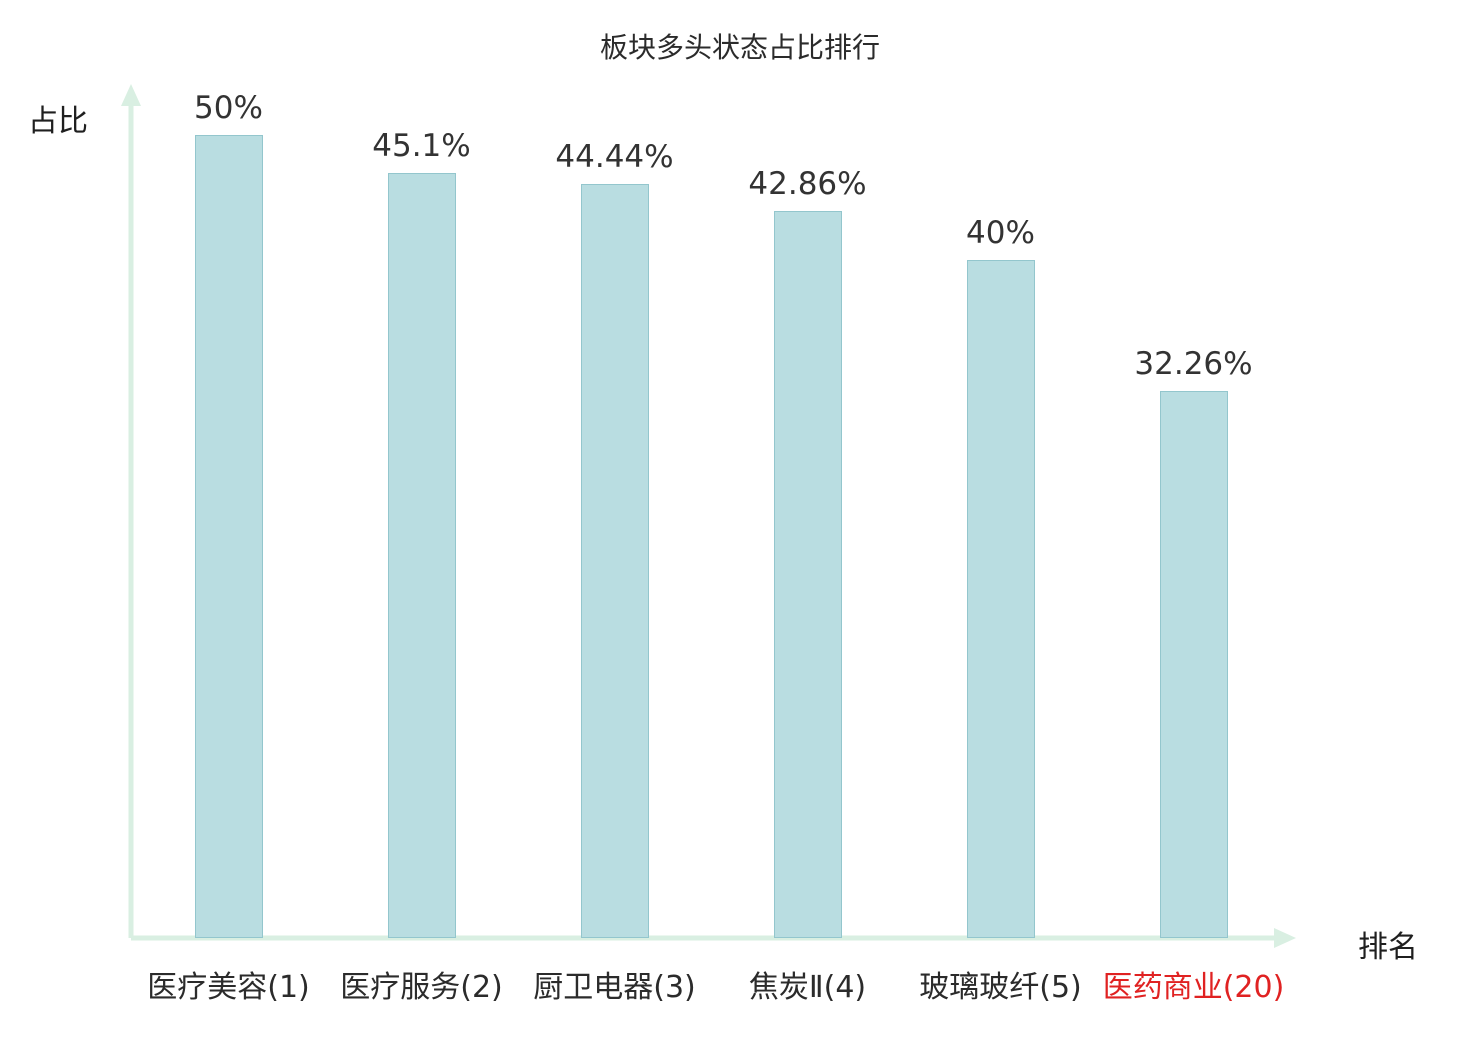  Describe the element at coordinates (807, 184) in the screenshot. I see `bar-value-label: 42.86%` at that location.